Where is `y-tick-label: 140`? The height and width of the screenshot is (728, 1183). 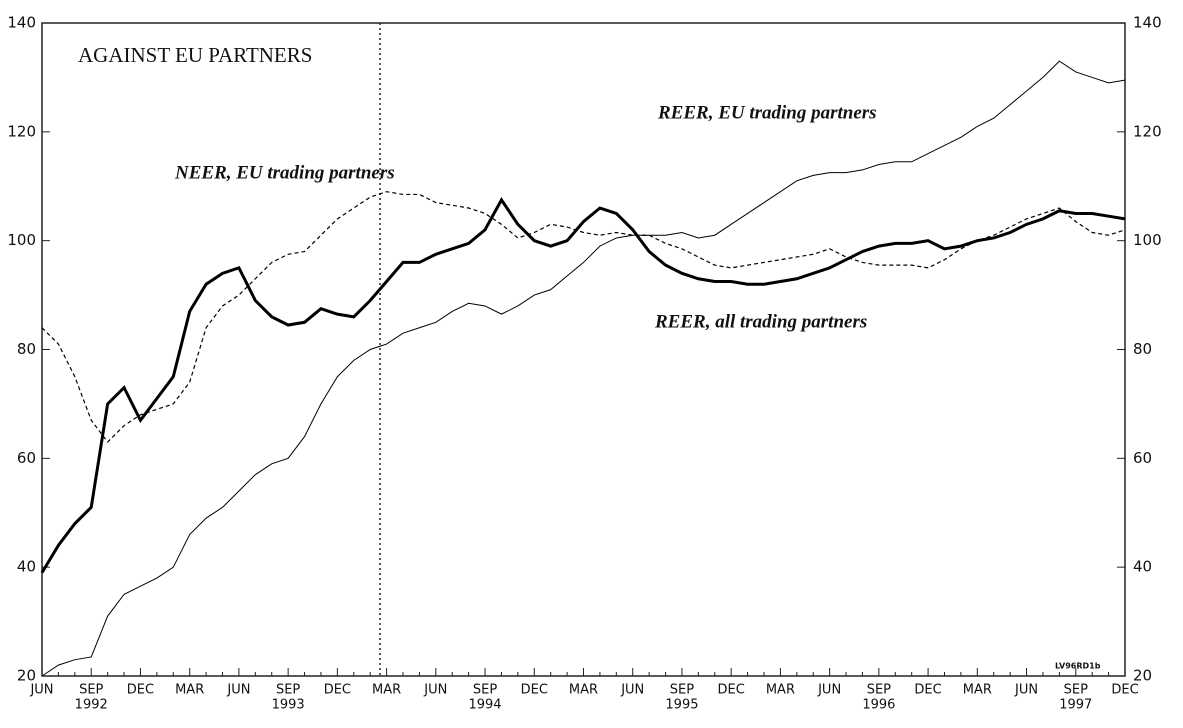
y-tick-label: 140 is located at coordinates (21, 23).